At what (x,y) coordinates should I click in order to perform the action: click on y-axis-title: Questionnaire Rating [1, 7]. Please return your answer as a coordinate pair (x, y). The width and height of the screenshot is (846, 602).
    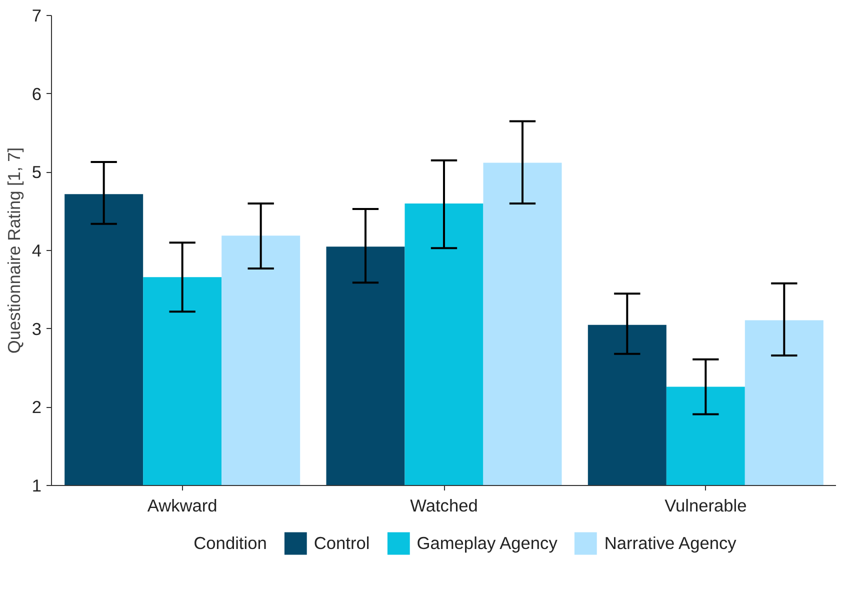
    Looking at the image, I should click on (14, 250).